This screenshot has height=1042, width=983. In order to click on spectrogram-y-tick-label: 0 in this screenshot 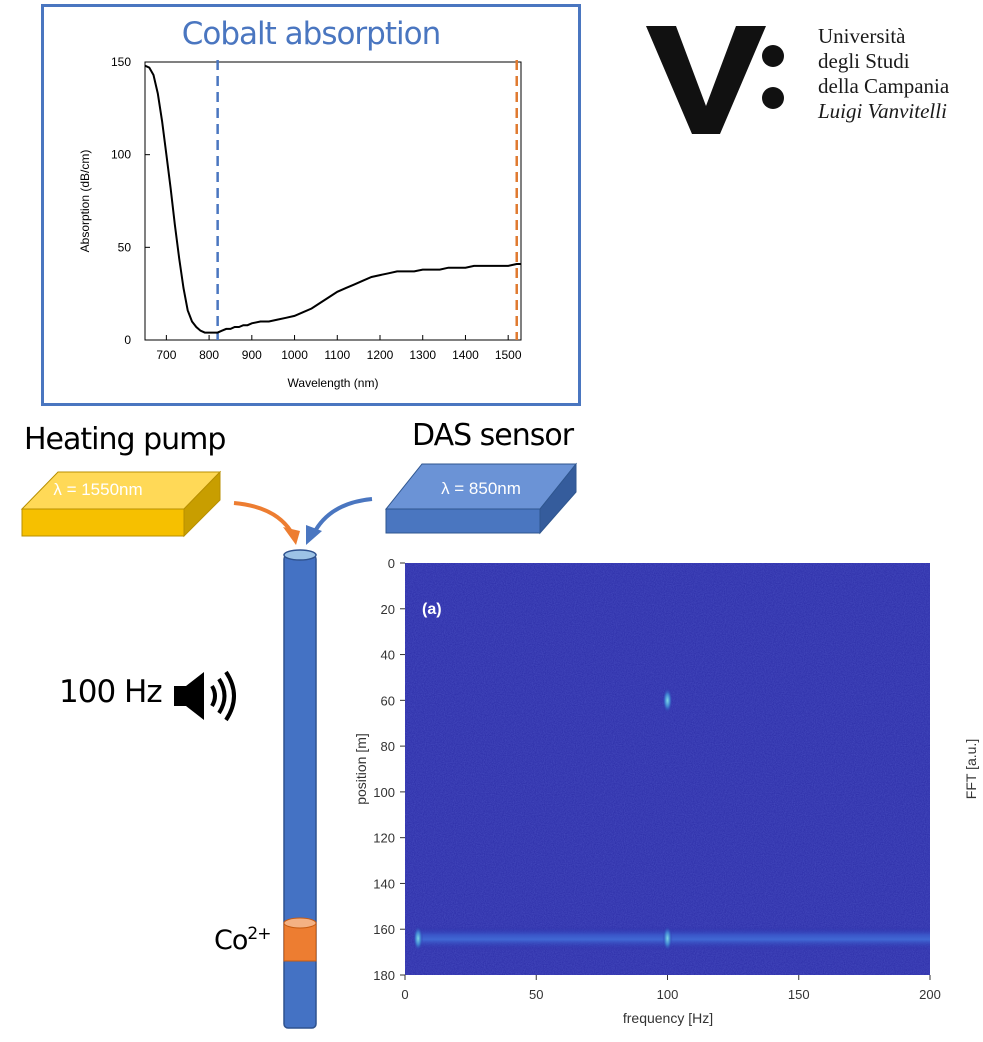, I will do `click(391, 563)`.